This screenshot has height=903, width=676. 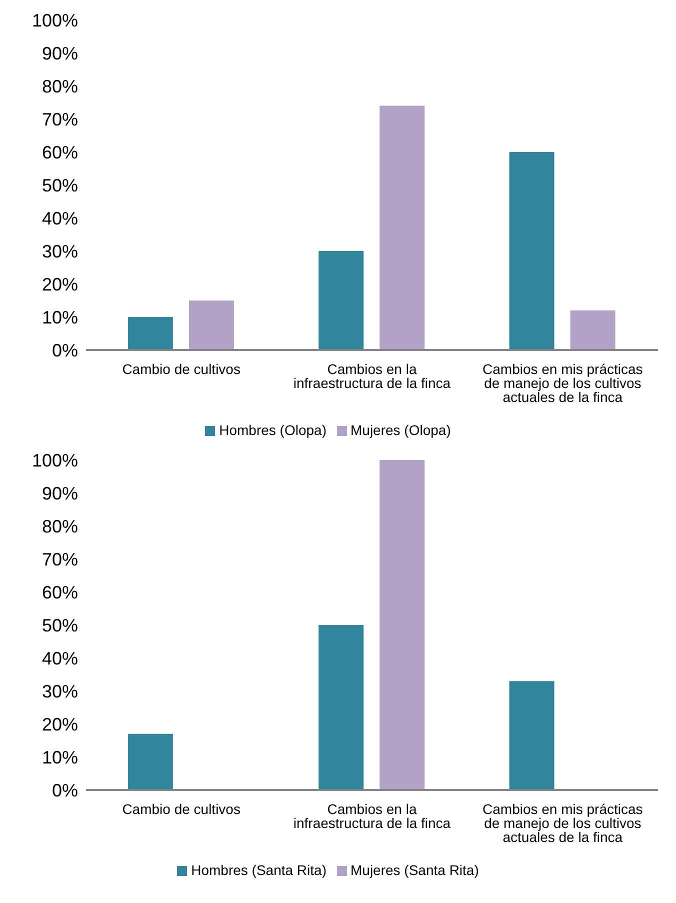 I want to click on legend-label: Mujeres (Santa Rita), so click(x=414, y=870).